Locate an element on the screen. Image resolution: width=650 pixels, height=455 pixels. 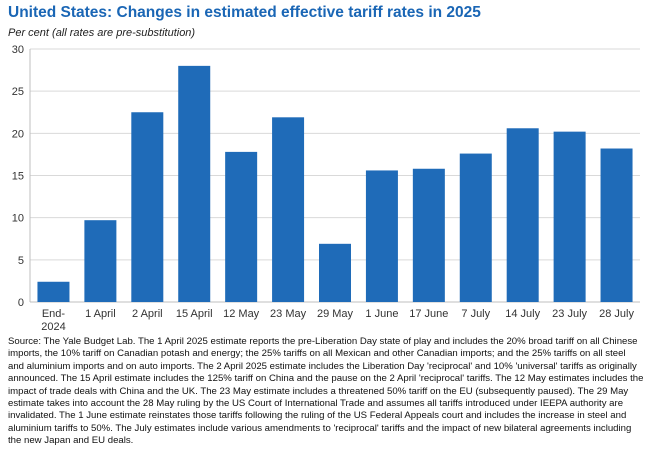
y-axis-unit: Per cent is located at coordinates (28, 33).